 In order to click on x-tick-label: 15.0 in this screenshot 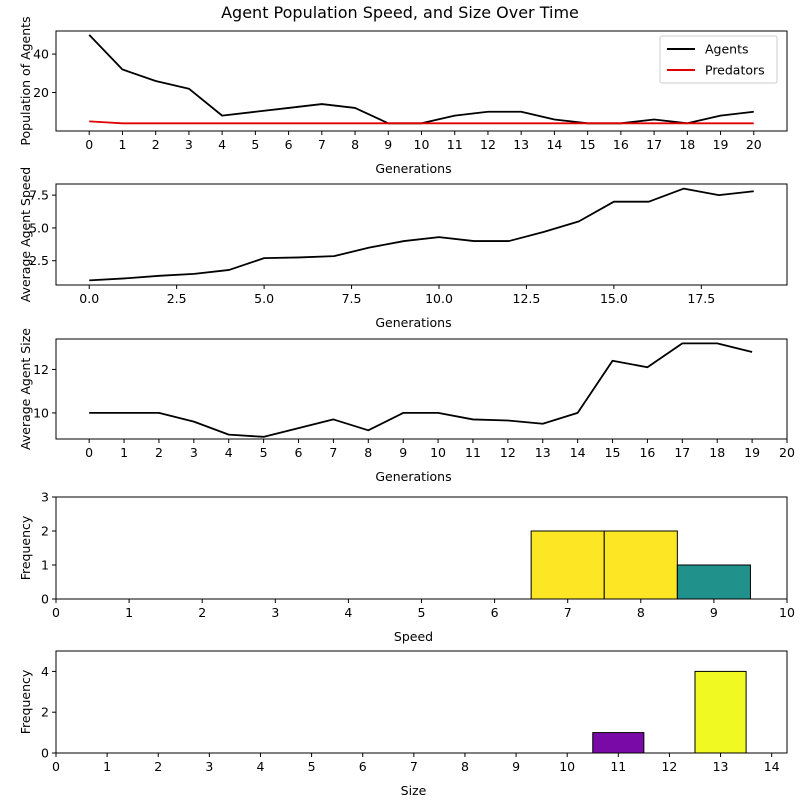, I will do `click(614, 298)`.